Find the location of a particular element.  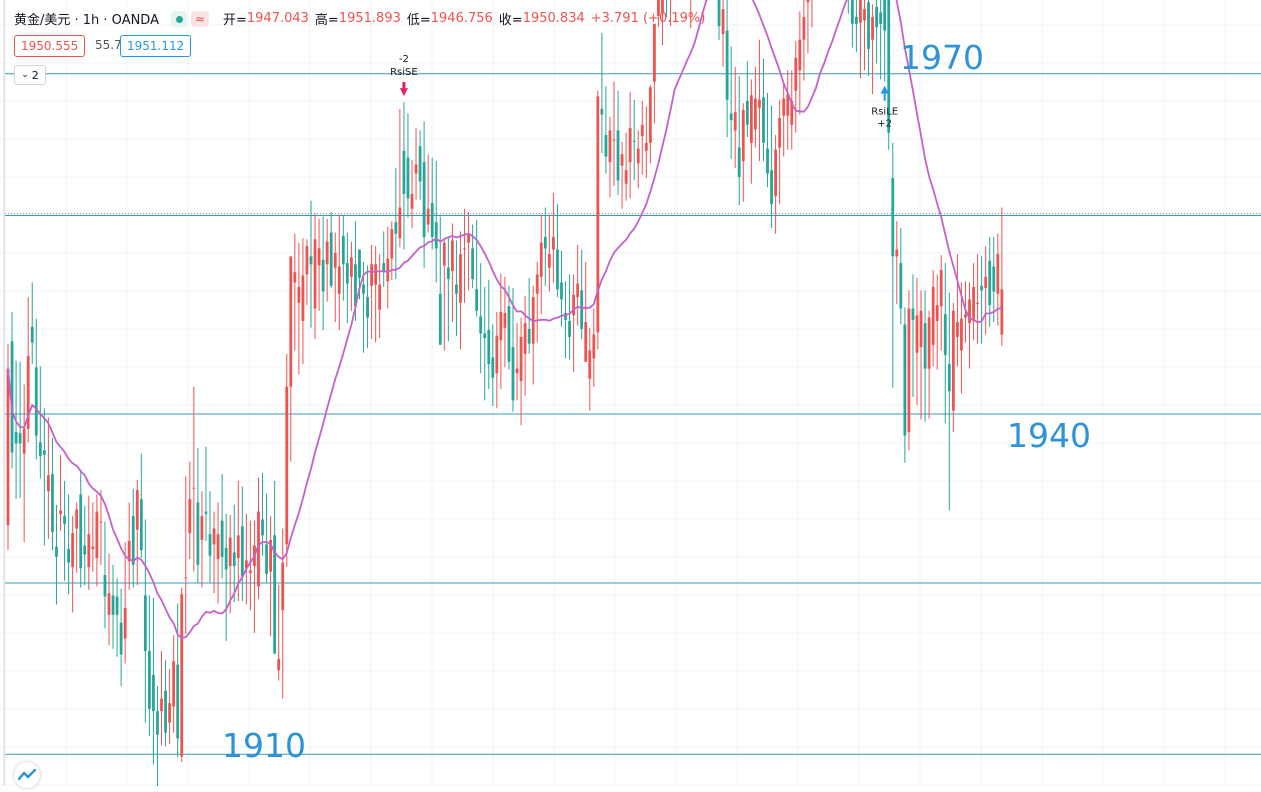

symbol-title: 黄金/美元 · 1h · OANDA is located at coordinates (86, 20).